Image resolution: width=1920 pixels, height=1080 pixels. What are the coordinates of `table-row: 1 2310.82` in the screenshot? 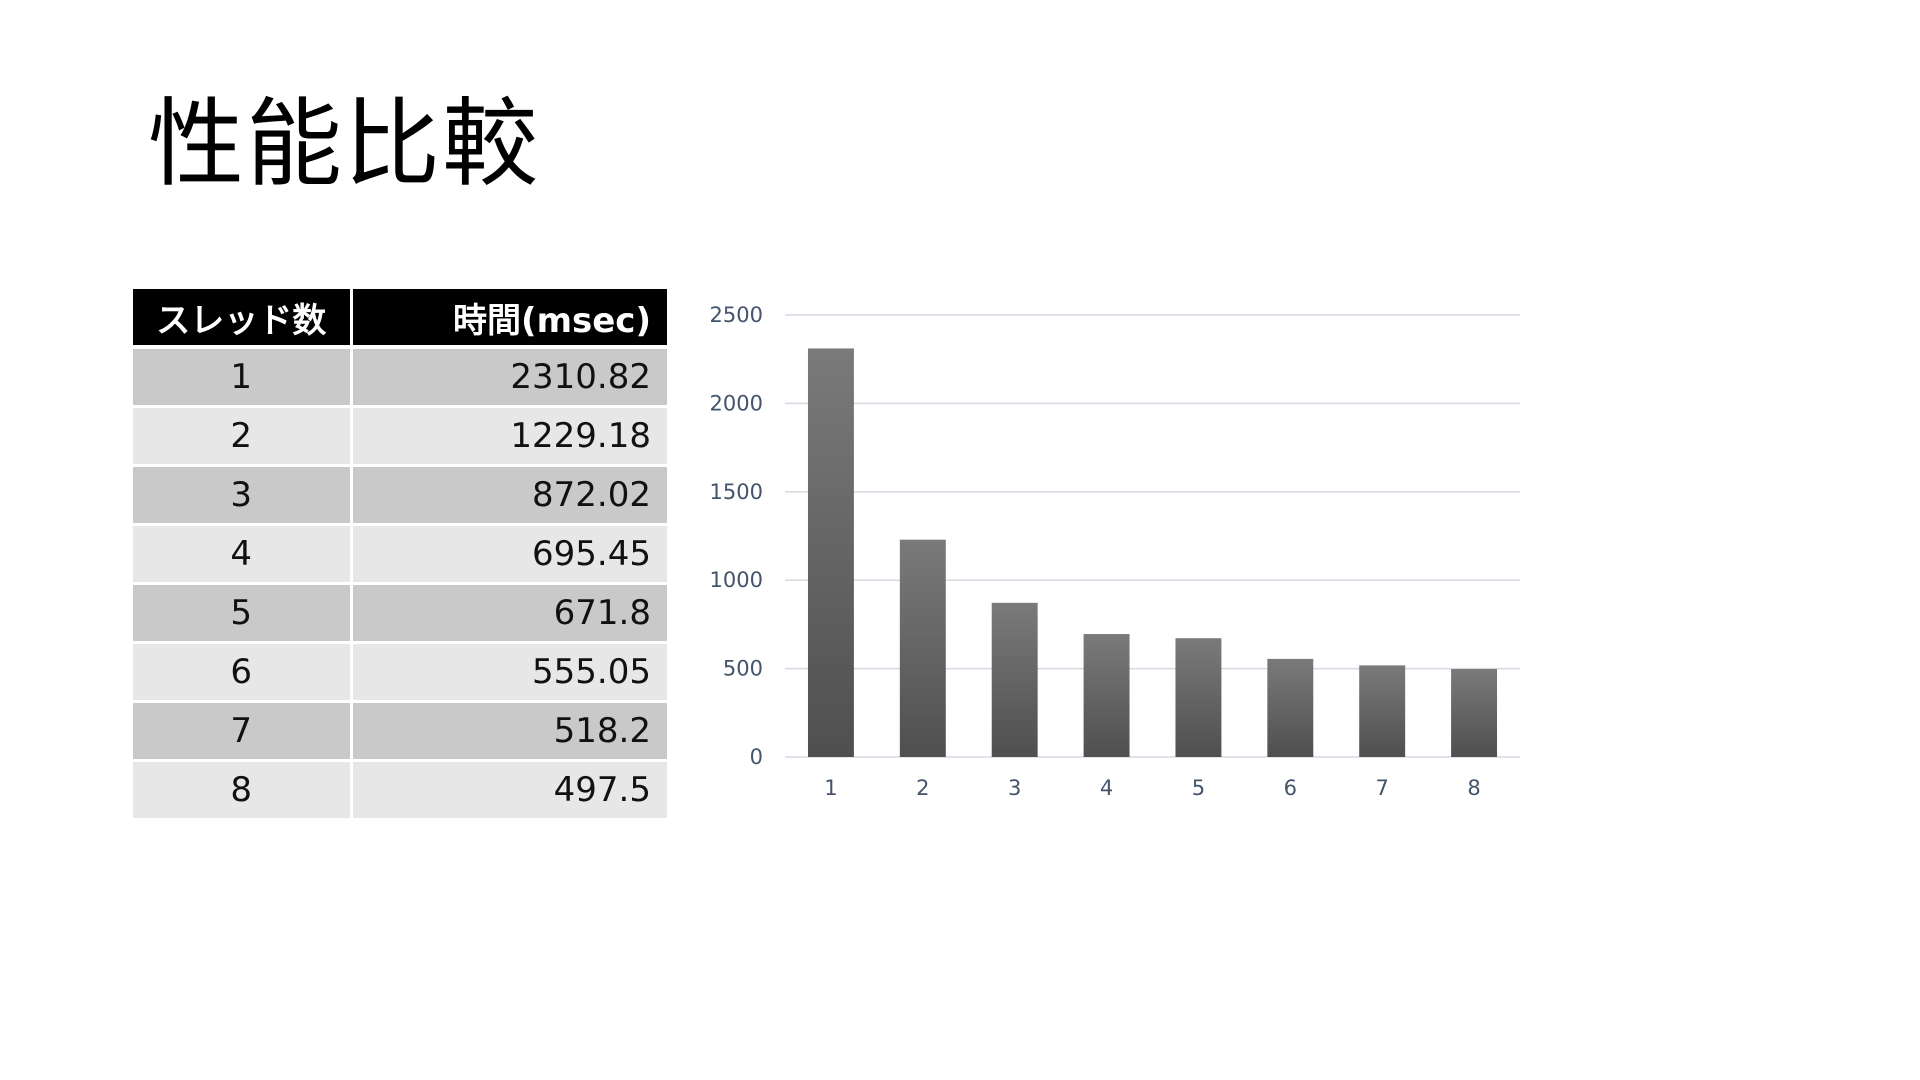 It's located at (400, 377).